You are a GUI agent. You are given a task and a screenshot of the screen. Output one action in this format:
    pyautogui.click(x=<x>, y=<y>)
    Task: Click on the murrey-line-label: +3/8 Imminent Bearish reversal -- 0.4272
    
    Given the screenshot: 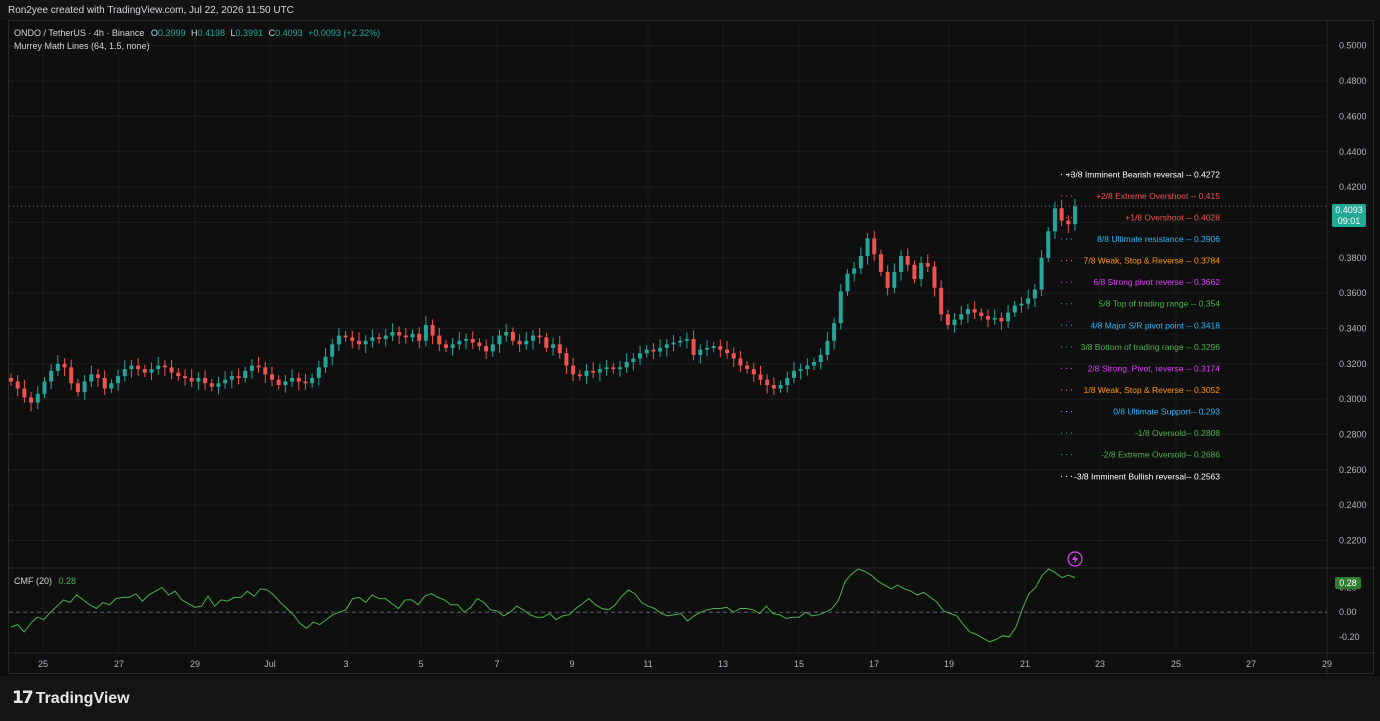 What is the action you would take?
    pyautogui.click(x=1143, y=174)
    